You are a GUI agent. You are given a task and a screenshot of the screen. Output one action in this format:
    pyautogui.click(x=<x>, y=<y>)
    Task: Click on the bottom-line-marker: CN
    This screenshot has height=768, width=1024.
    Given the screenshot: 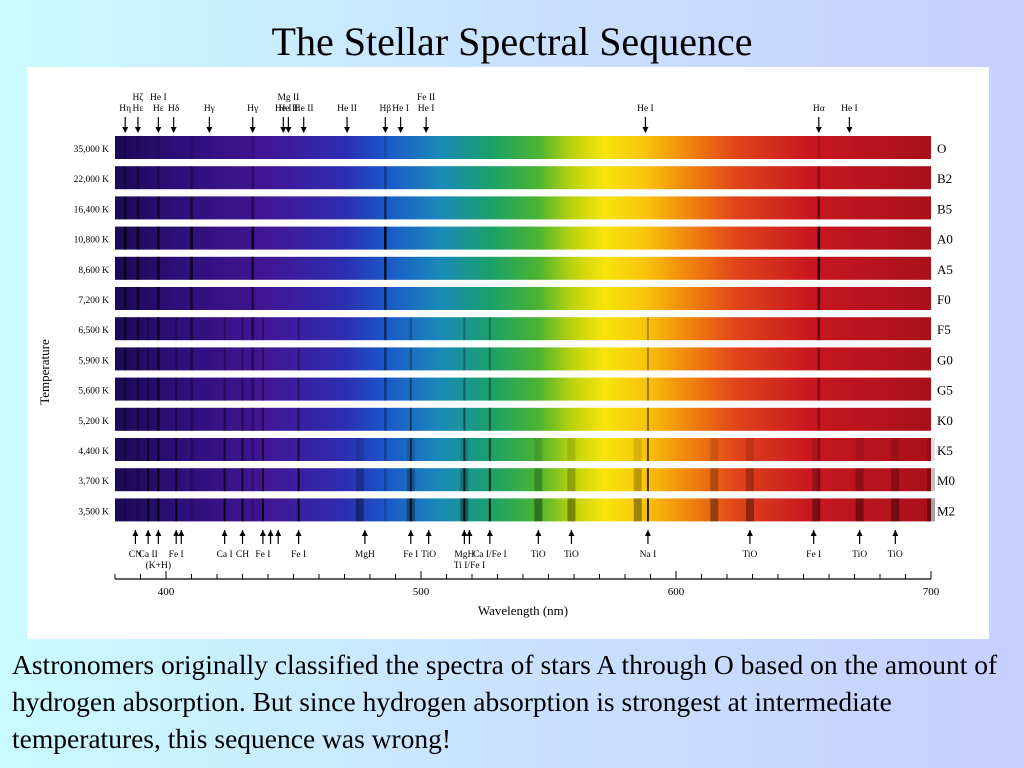 What is the action you would take?
    pyautogui.click(x=135, y=545)
    